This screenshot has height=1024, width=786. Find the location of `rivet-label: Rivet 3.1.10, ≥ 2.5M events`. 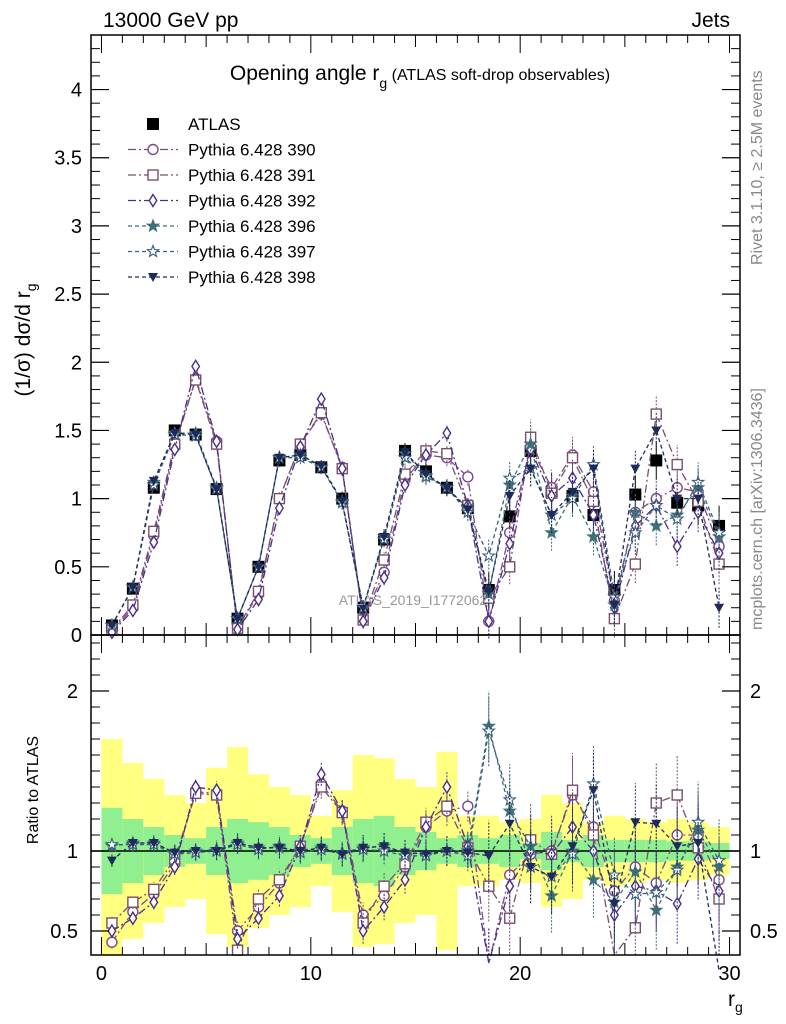

rivet-label: Rivet 3.1.10, ≥ 2.5M events is located at coordinates (757, 167).